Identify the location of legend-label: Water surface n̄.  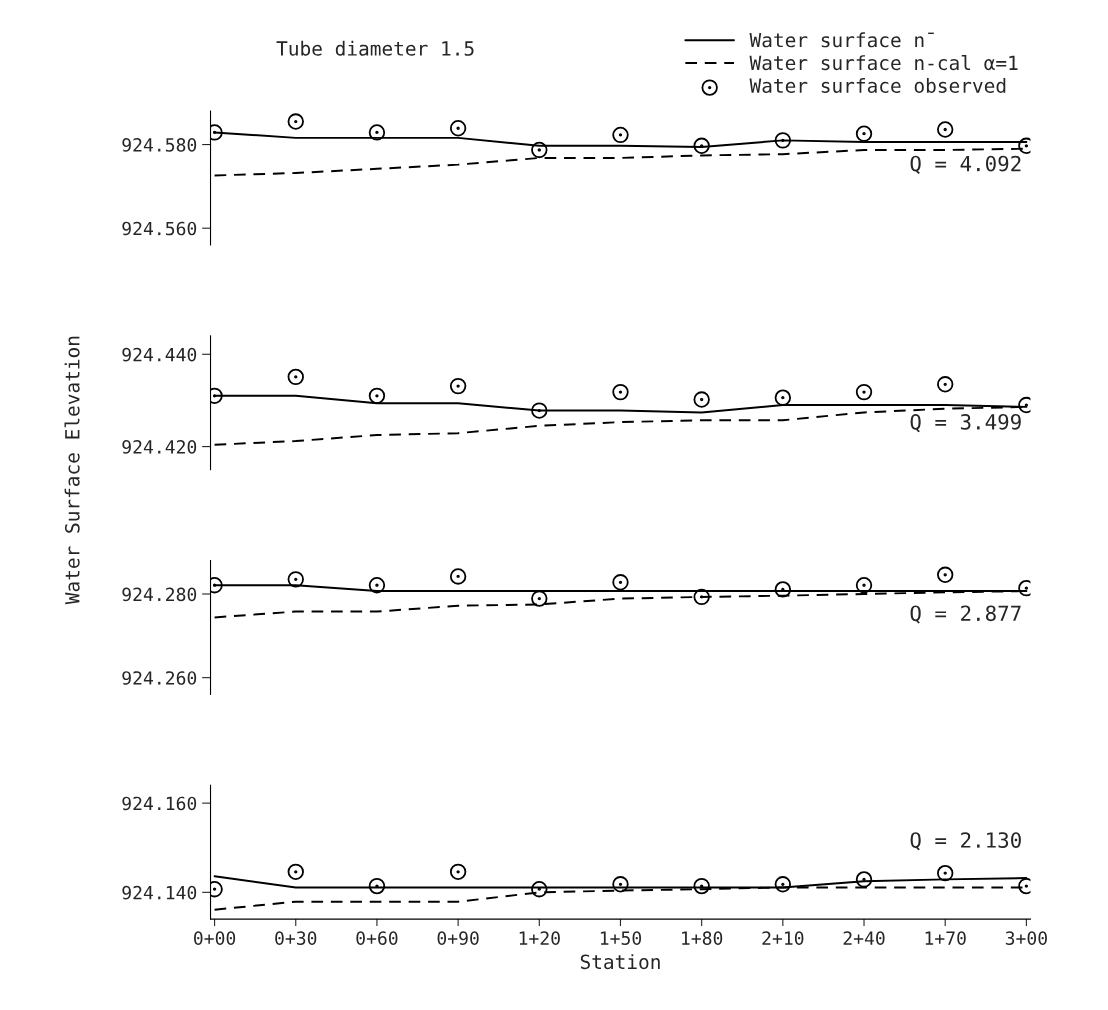
(841, 40).